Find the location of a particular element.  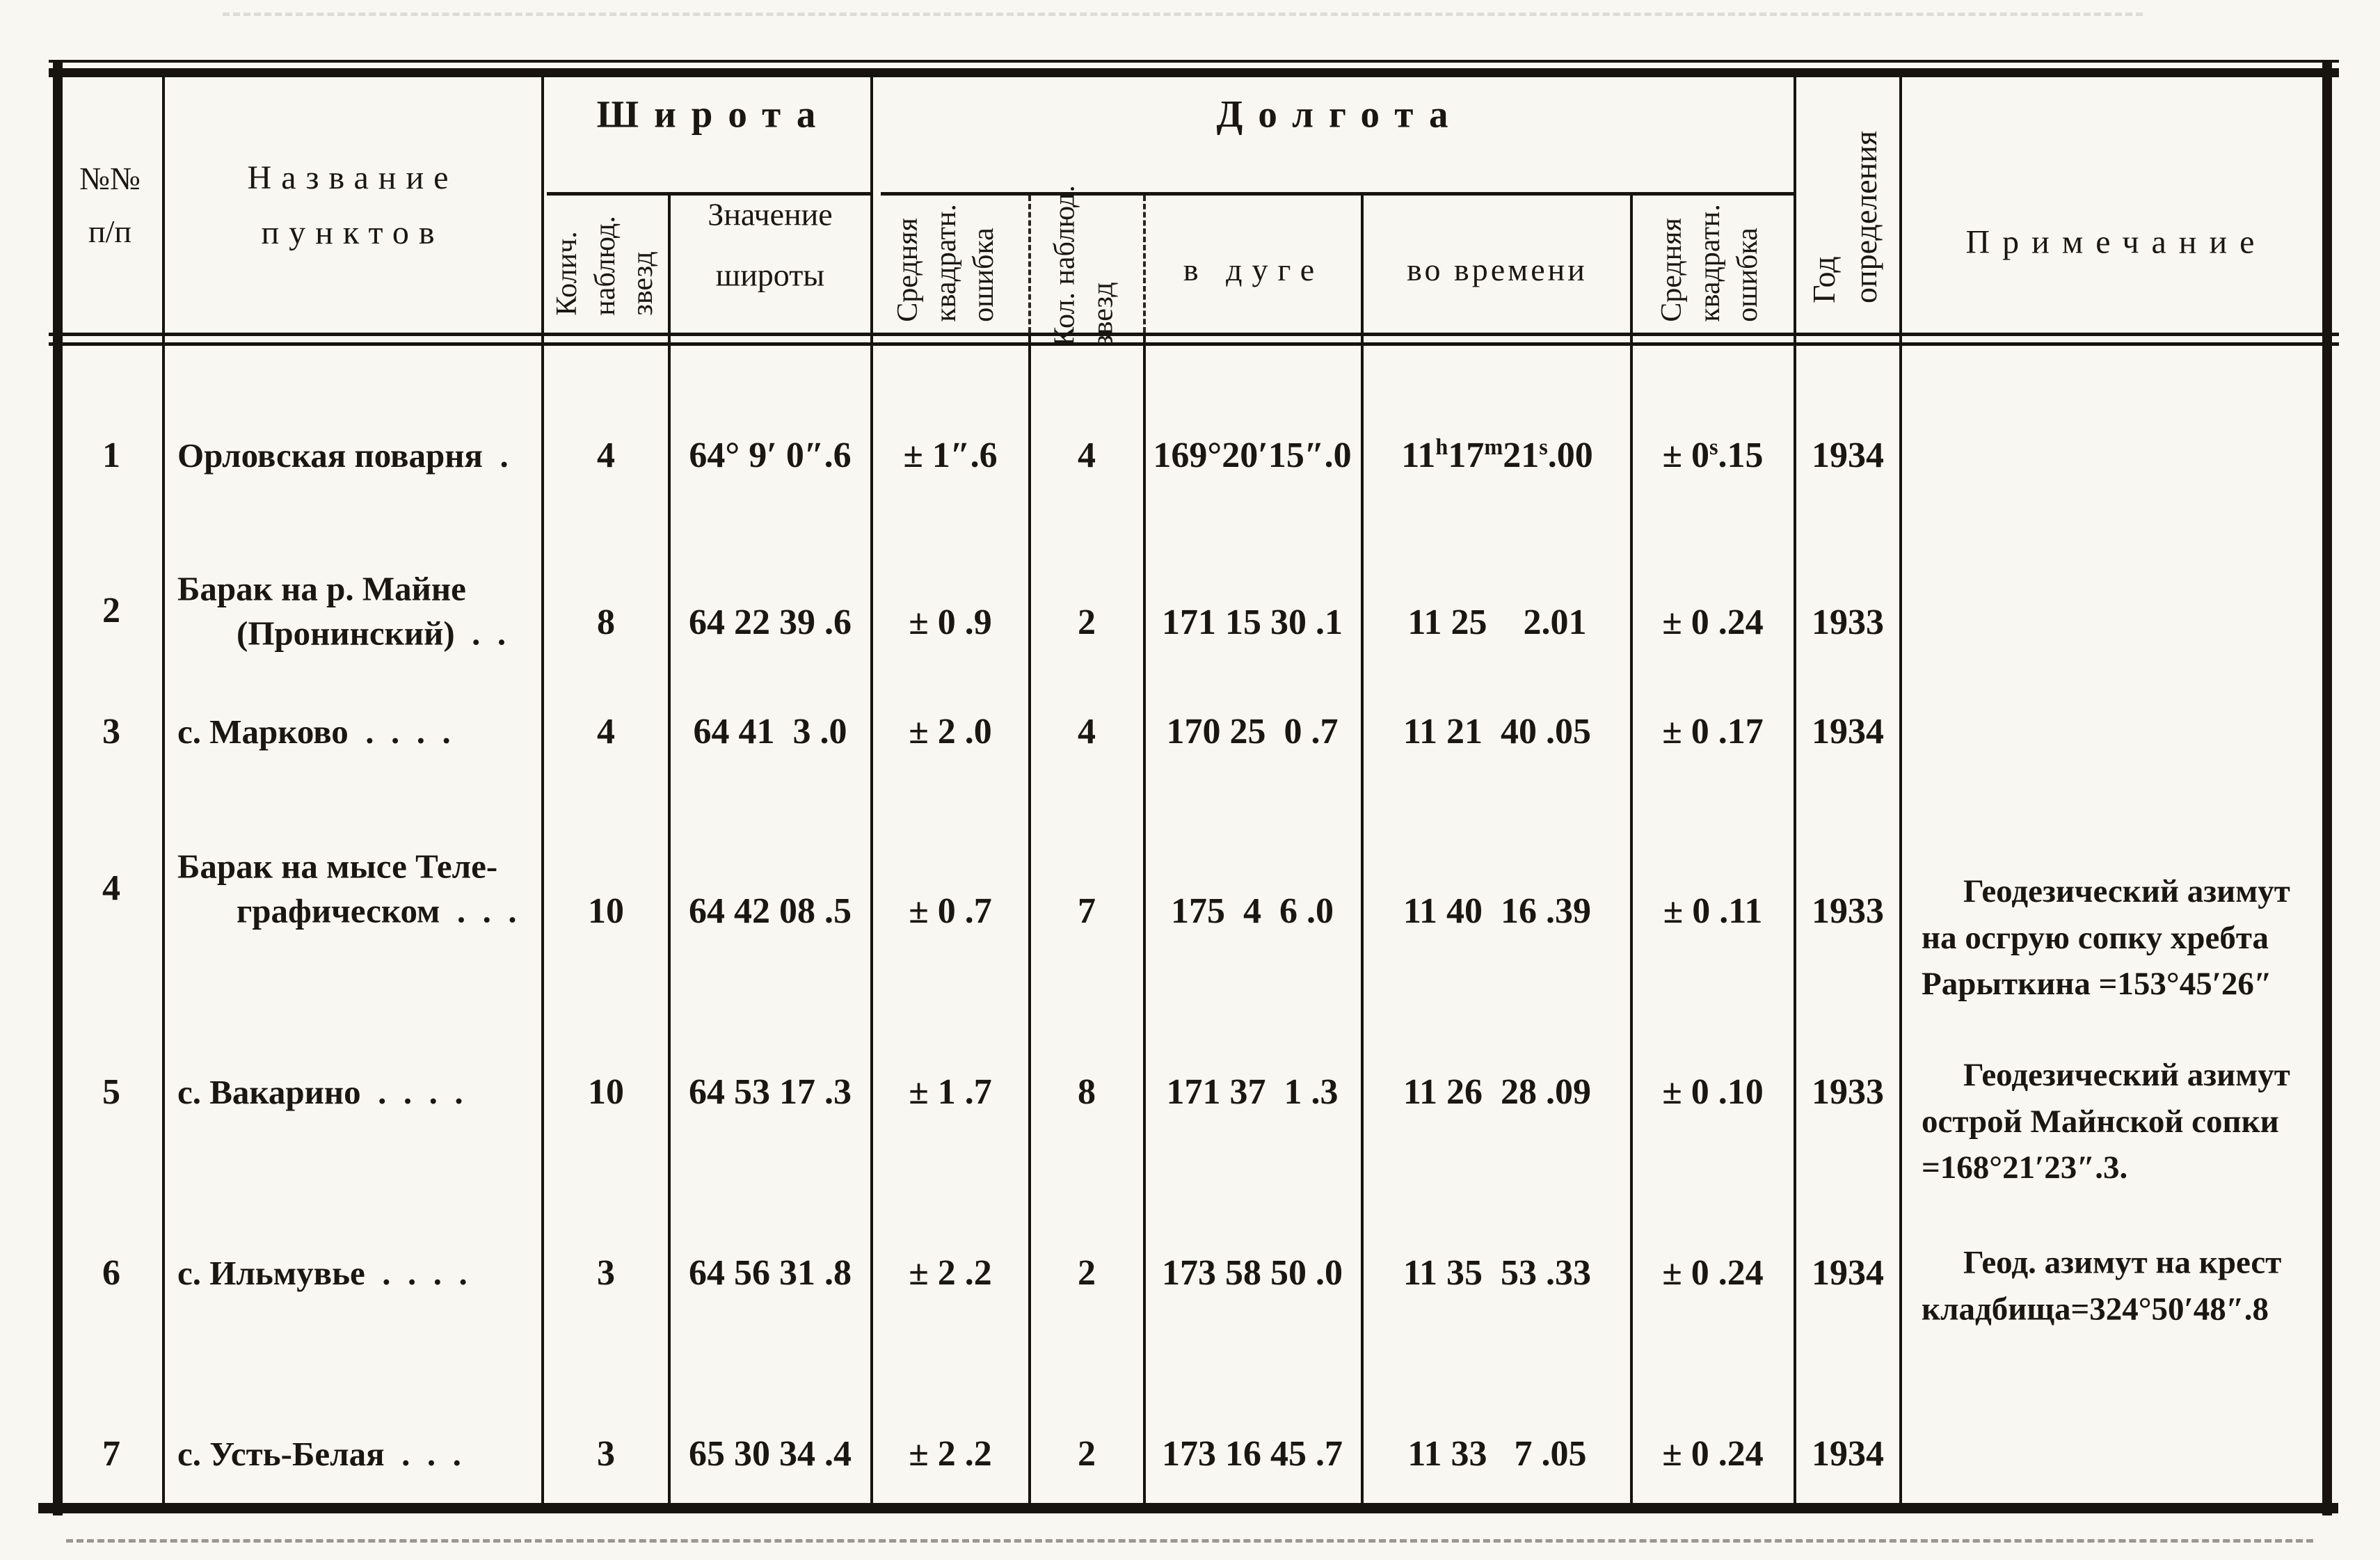

lon-arc-value: 173 58 50 .0 is located at coordinates (1252, 1273).